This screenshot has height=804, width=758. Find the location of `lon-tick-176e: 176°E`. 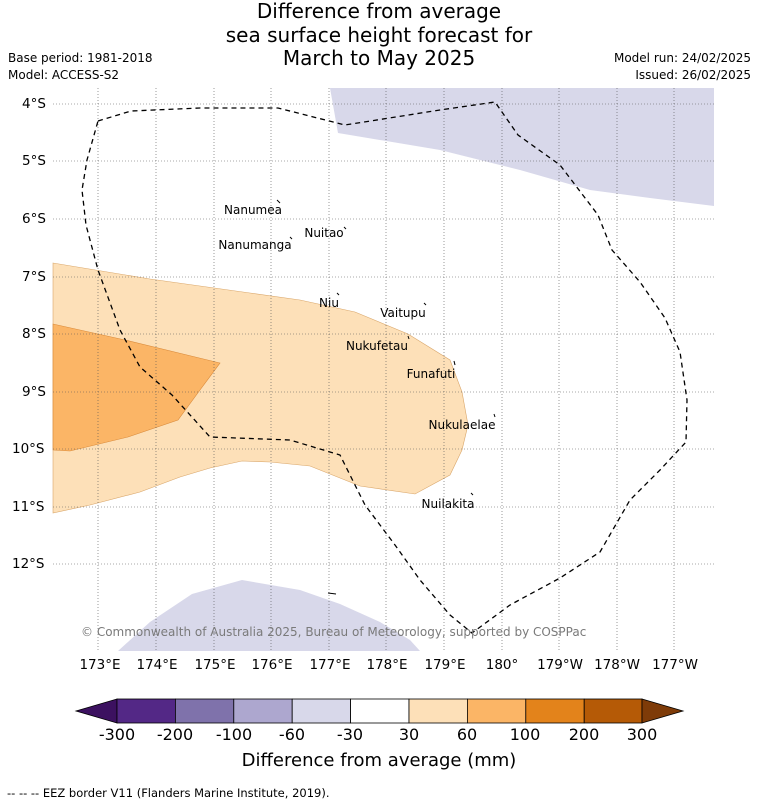

lon-tick-176e: 176°E is located at coordinates (272, 665).